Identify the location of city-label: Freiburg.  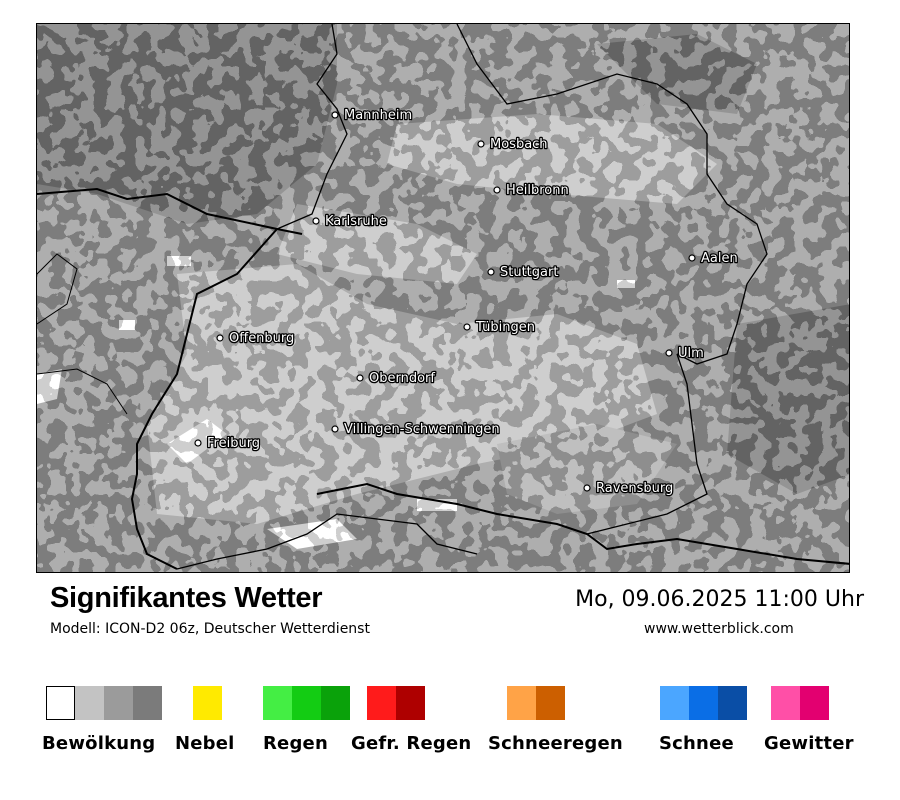
(233, 443).